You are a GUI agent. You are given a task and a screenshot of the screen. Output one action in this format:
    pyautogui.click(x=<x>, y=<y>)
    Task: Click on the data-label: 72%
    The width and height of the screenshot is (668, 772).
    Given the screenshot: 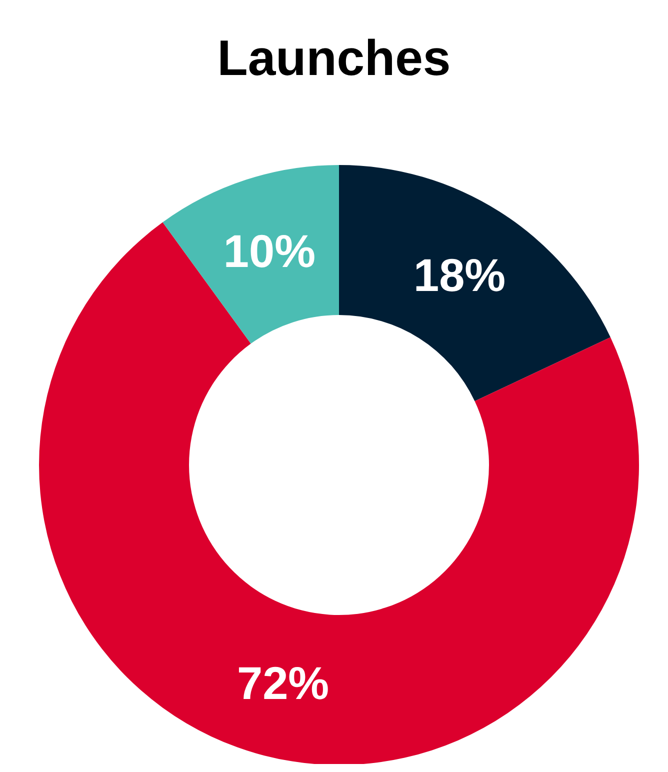 What is the action you would take?
    pyautogui.click(x=283, y=682)
    